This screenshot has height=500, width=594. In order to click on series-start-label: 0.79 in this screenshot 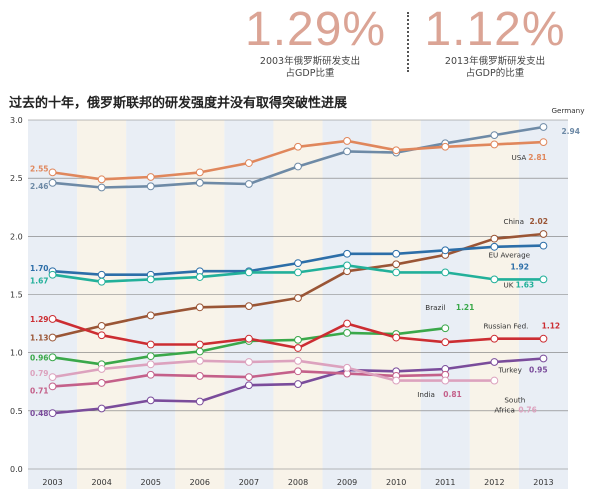, I will do `click(39, 373)`.